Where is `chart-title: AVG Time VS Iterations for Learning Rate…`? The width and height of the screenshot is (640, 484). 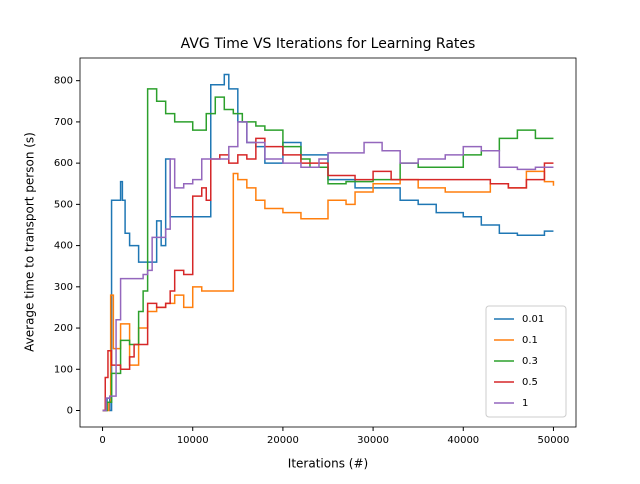 chart-title: AVG Time VS Iterations for Learning Rate… is located at coordinates (328, 44).